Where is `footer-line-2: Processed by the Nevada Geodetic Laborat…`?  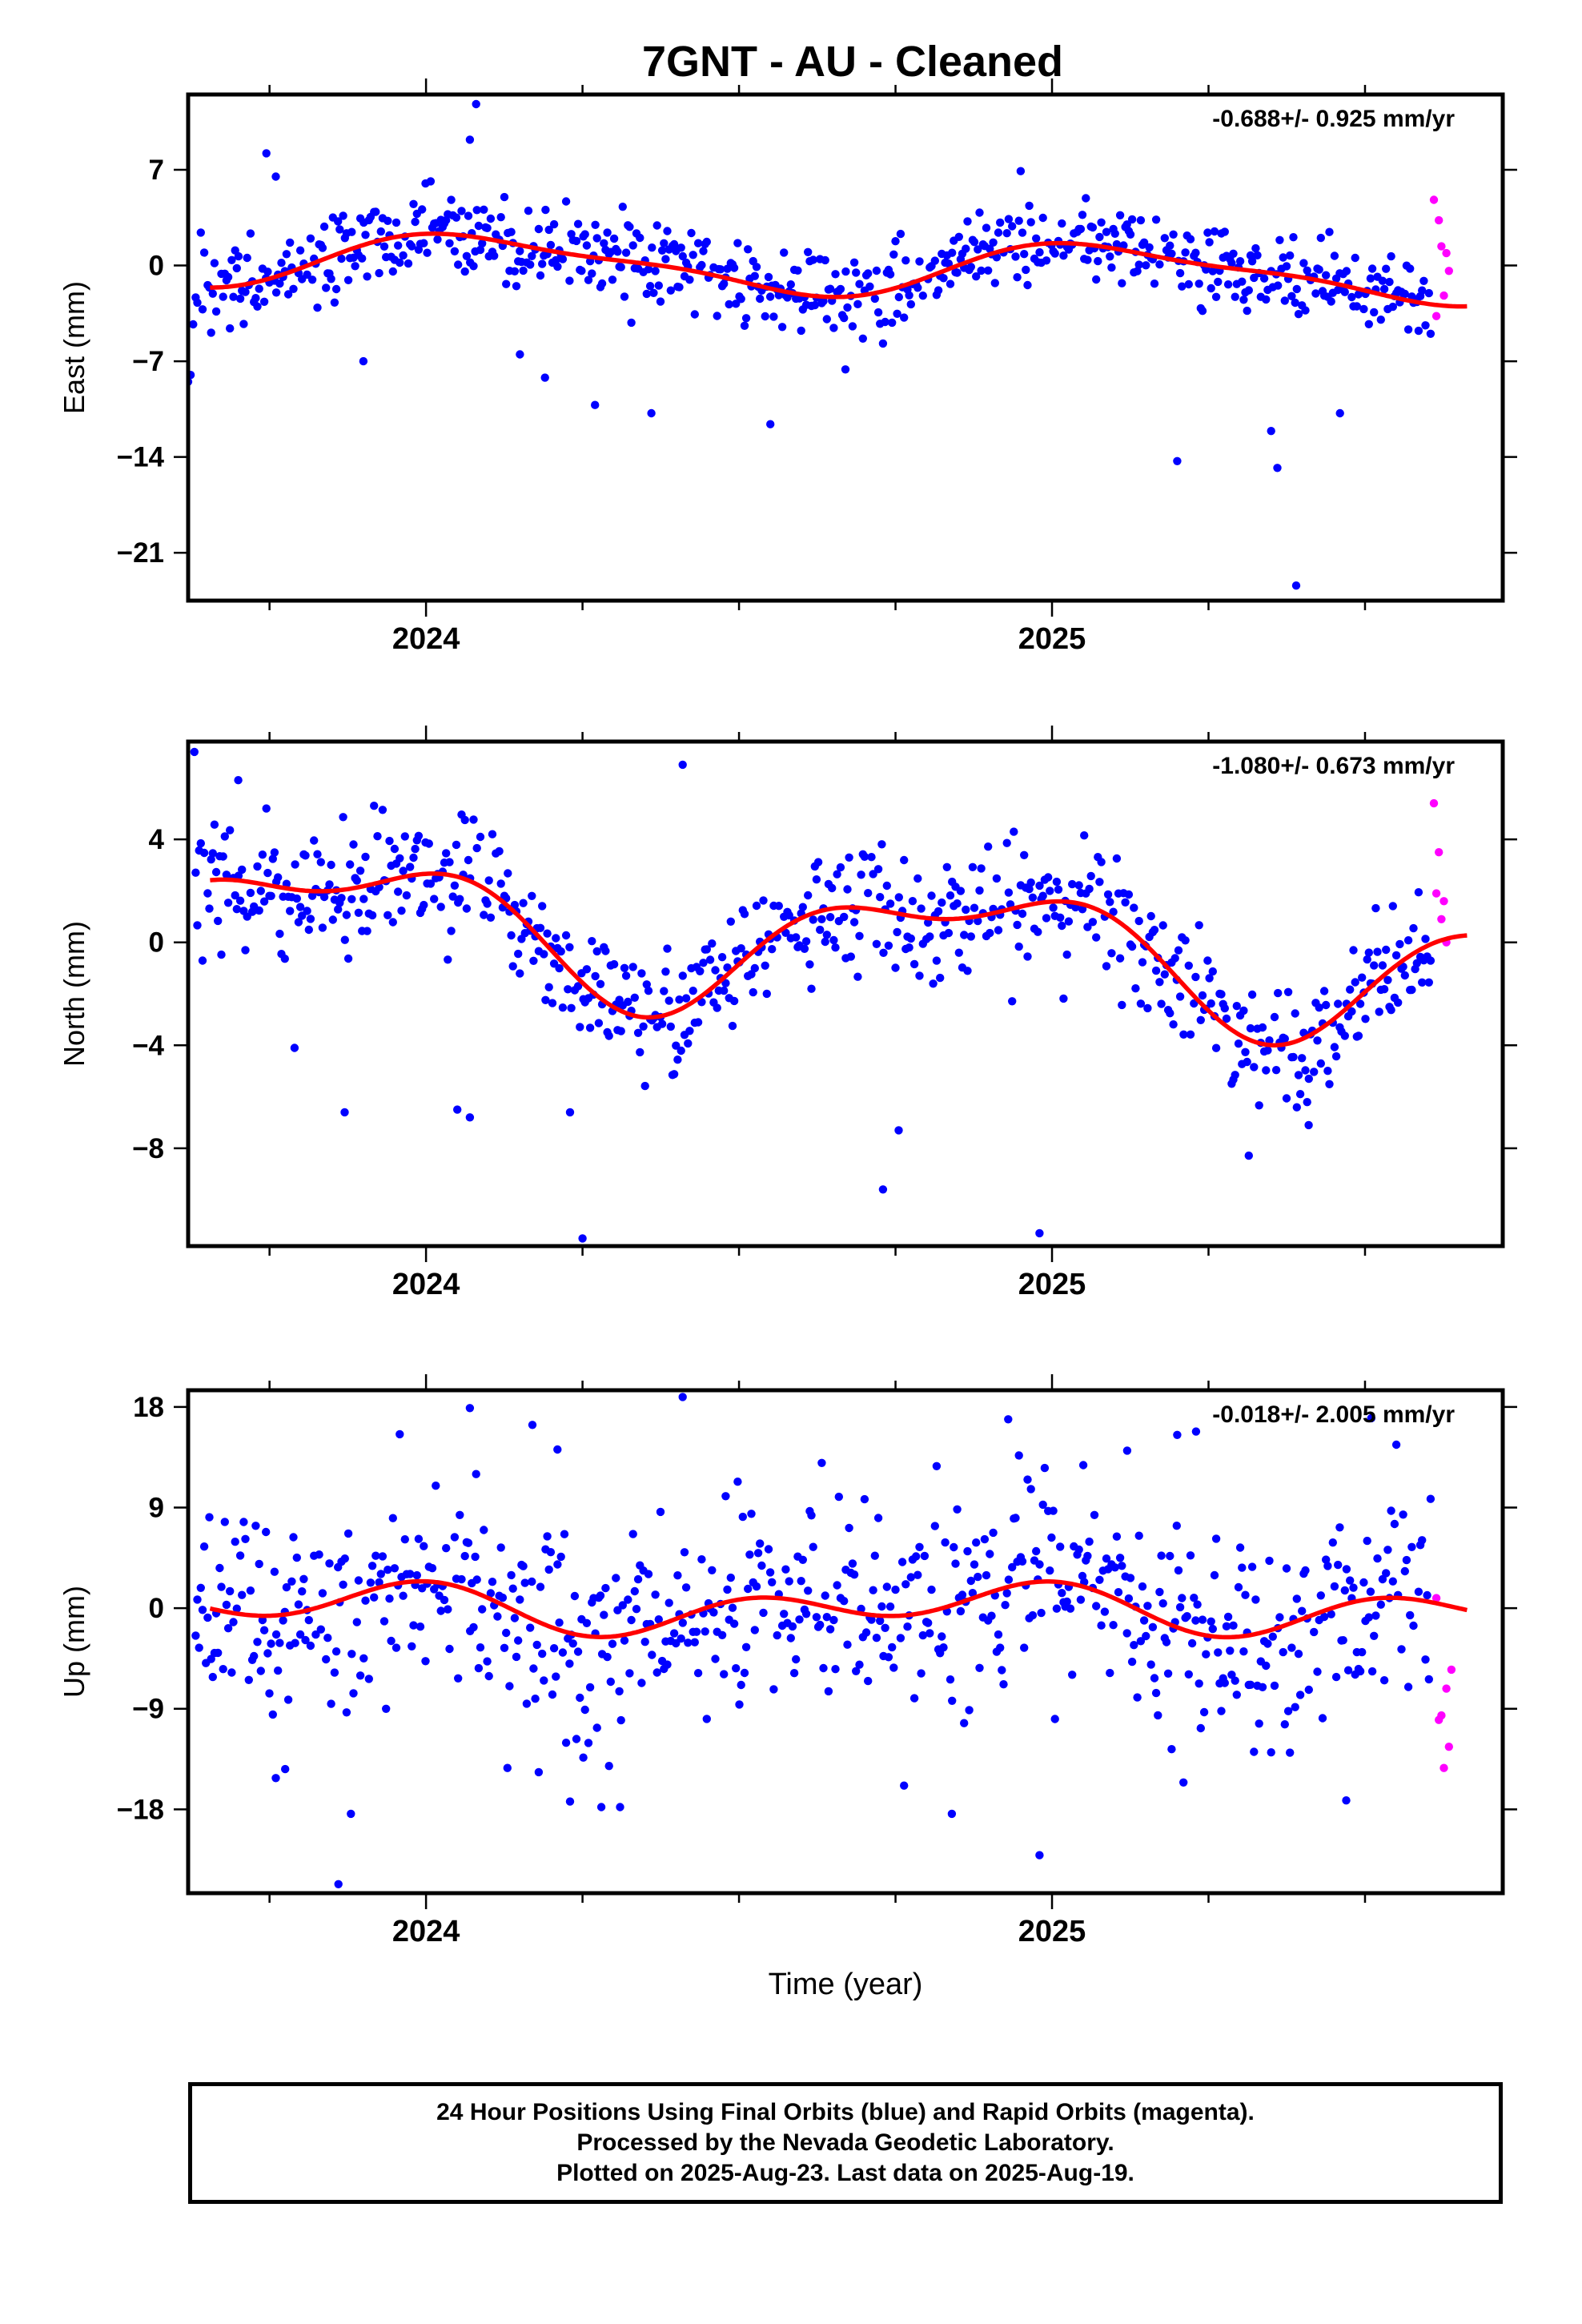
footer-line-2: Processed by the Nevada Geodetic Laborat… is located at coordinates (845, 2142).